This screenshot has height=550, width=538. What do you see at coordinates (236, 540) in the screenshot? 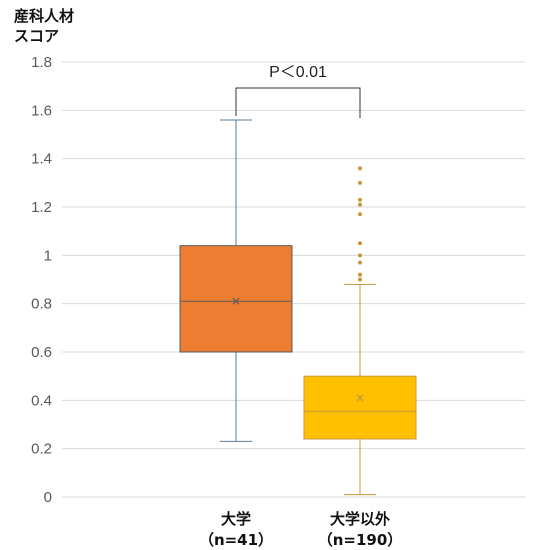
I see `category-n-label: （n=41）` at bounding box center [236, 540].